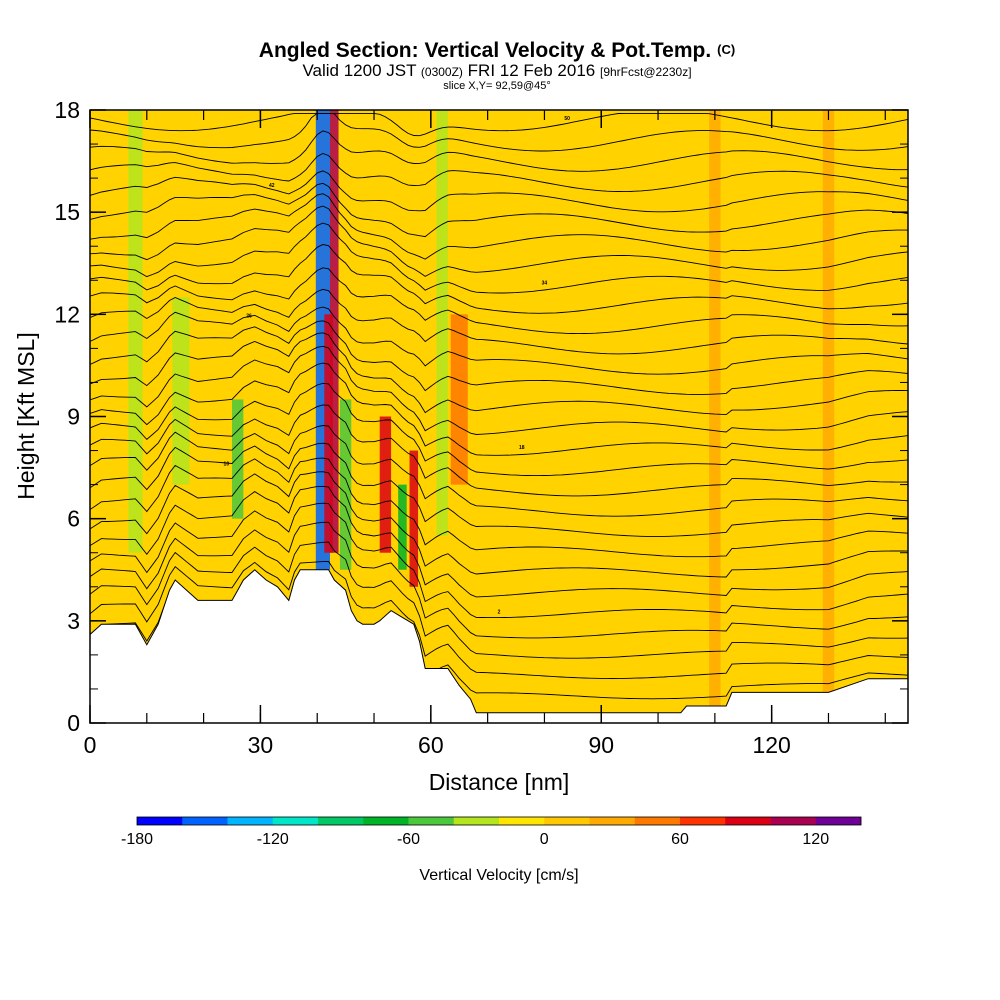  Describe the element at coordinates (67, 110) in the screenshot. I see `y-tick-label: 18` at that location.